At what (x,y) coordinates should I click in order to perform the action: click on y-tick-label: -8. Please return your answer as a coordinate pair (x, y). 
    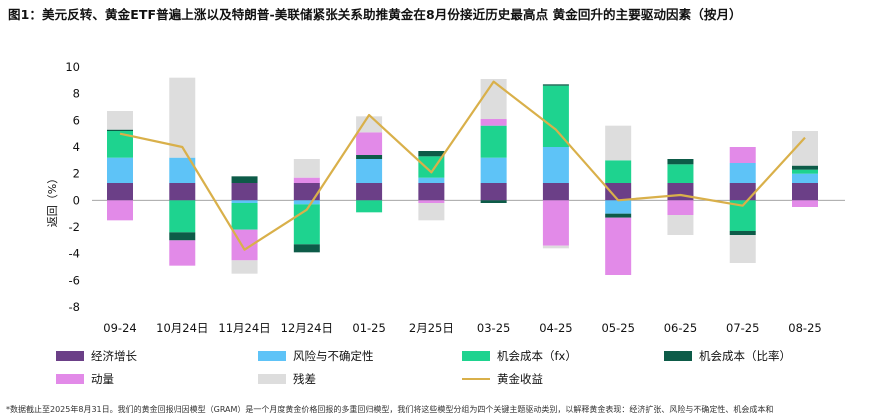
    Looking at the image, I should click on (74, 307).